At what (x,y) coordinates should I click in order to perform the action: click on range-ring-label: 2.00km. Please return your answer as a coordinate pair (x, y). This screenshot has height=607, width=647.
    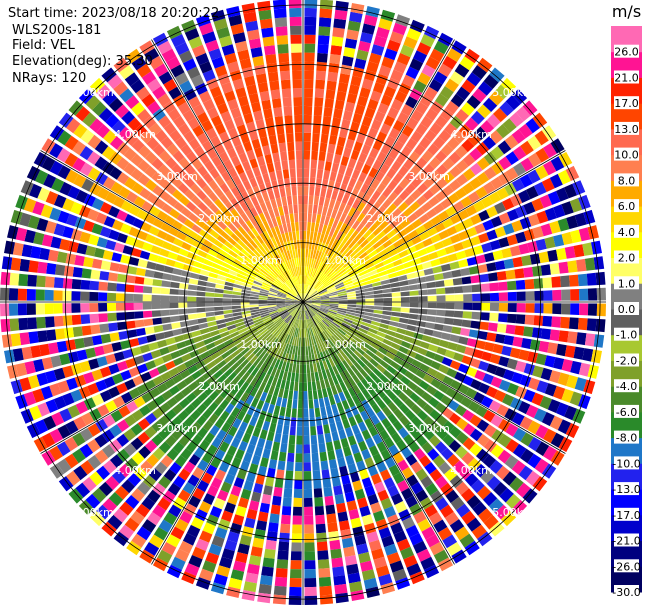
    Looking at the image, I should click on (387, 218).